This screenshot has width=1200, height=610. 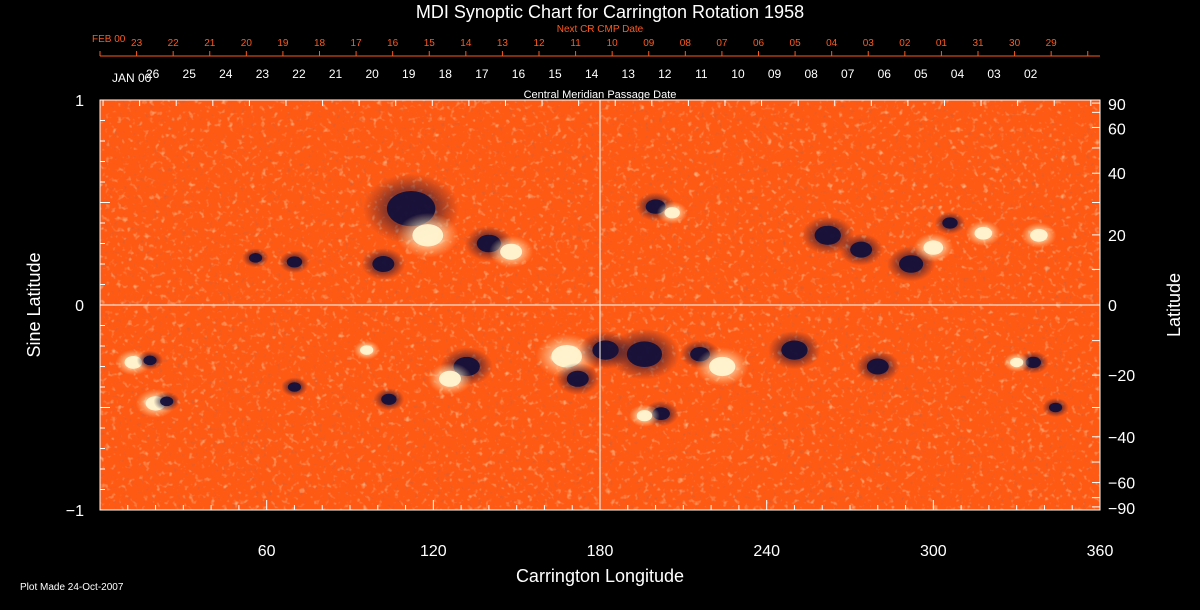 What do you see at coordinates (1121, 484) in the screenshot?
I see `y-tick-label-right: −60` at bounding box center [1121, 484].